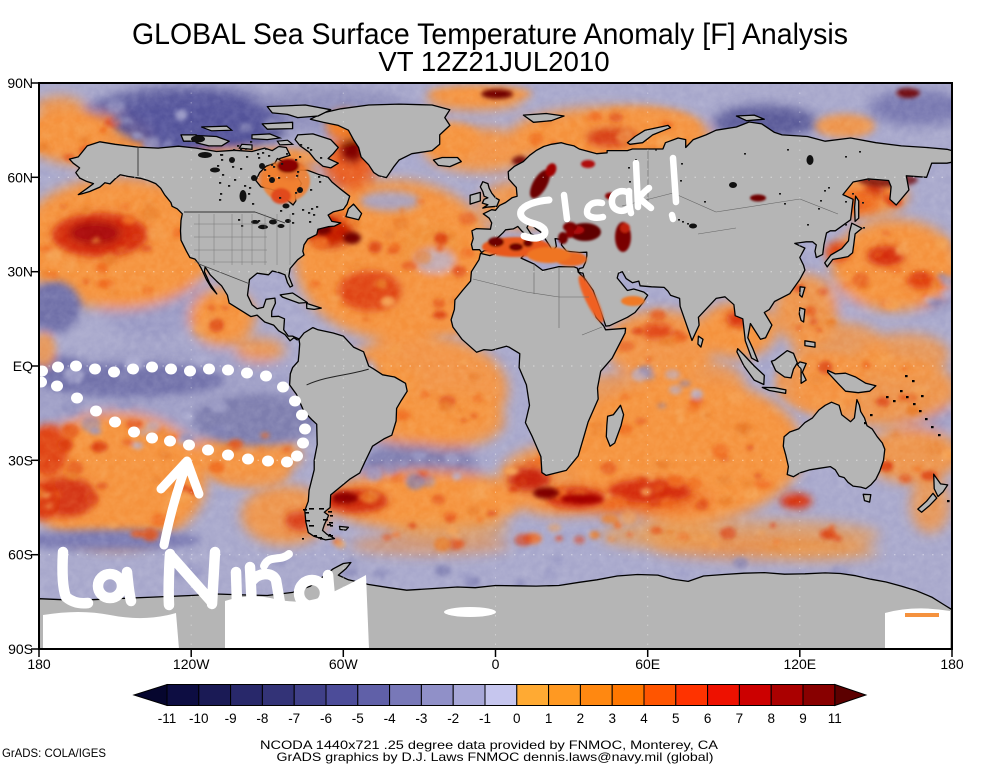  What do you see at coordinates (835, 718) in the screenshot?
I see `svg-text: 11` at bounding box center [835, 718].